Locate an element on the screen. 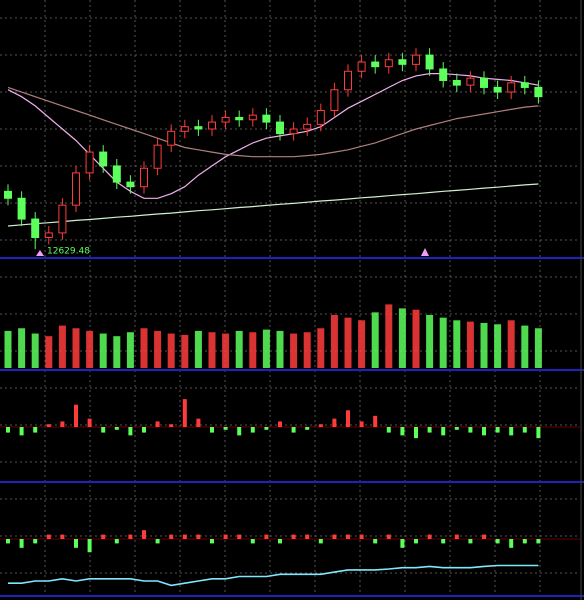 The height and width of the screenshot is (600, 584). low-marker is located at coordinates (40, 253).